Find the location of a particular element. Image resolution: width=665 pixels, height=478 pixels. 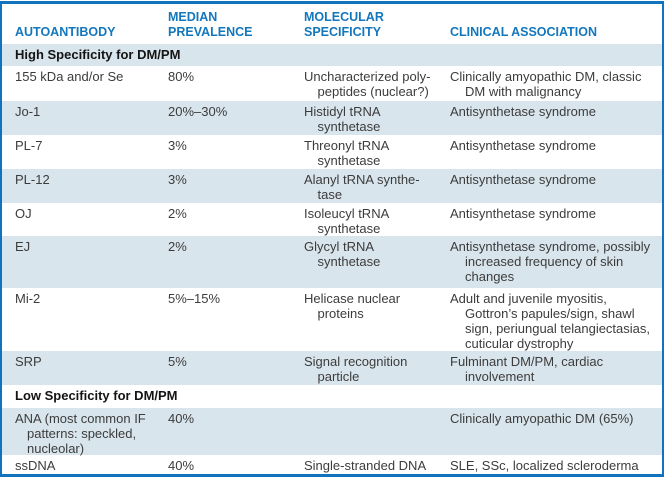

column-header-median-prevalence: MEDIAN PREVALENCE is located at coordinates (210, 24).